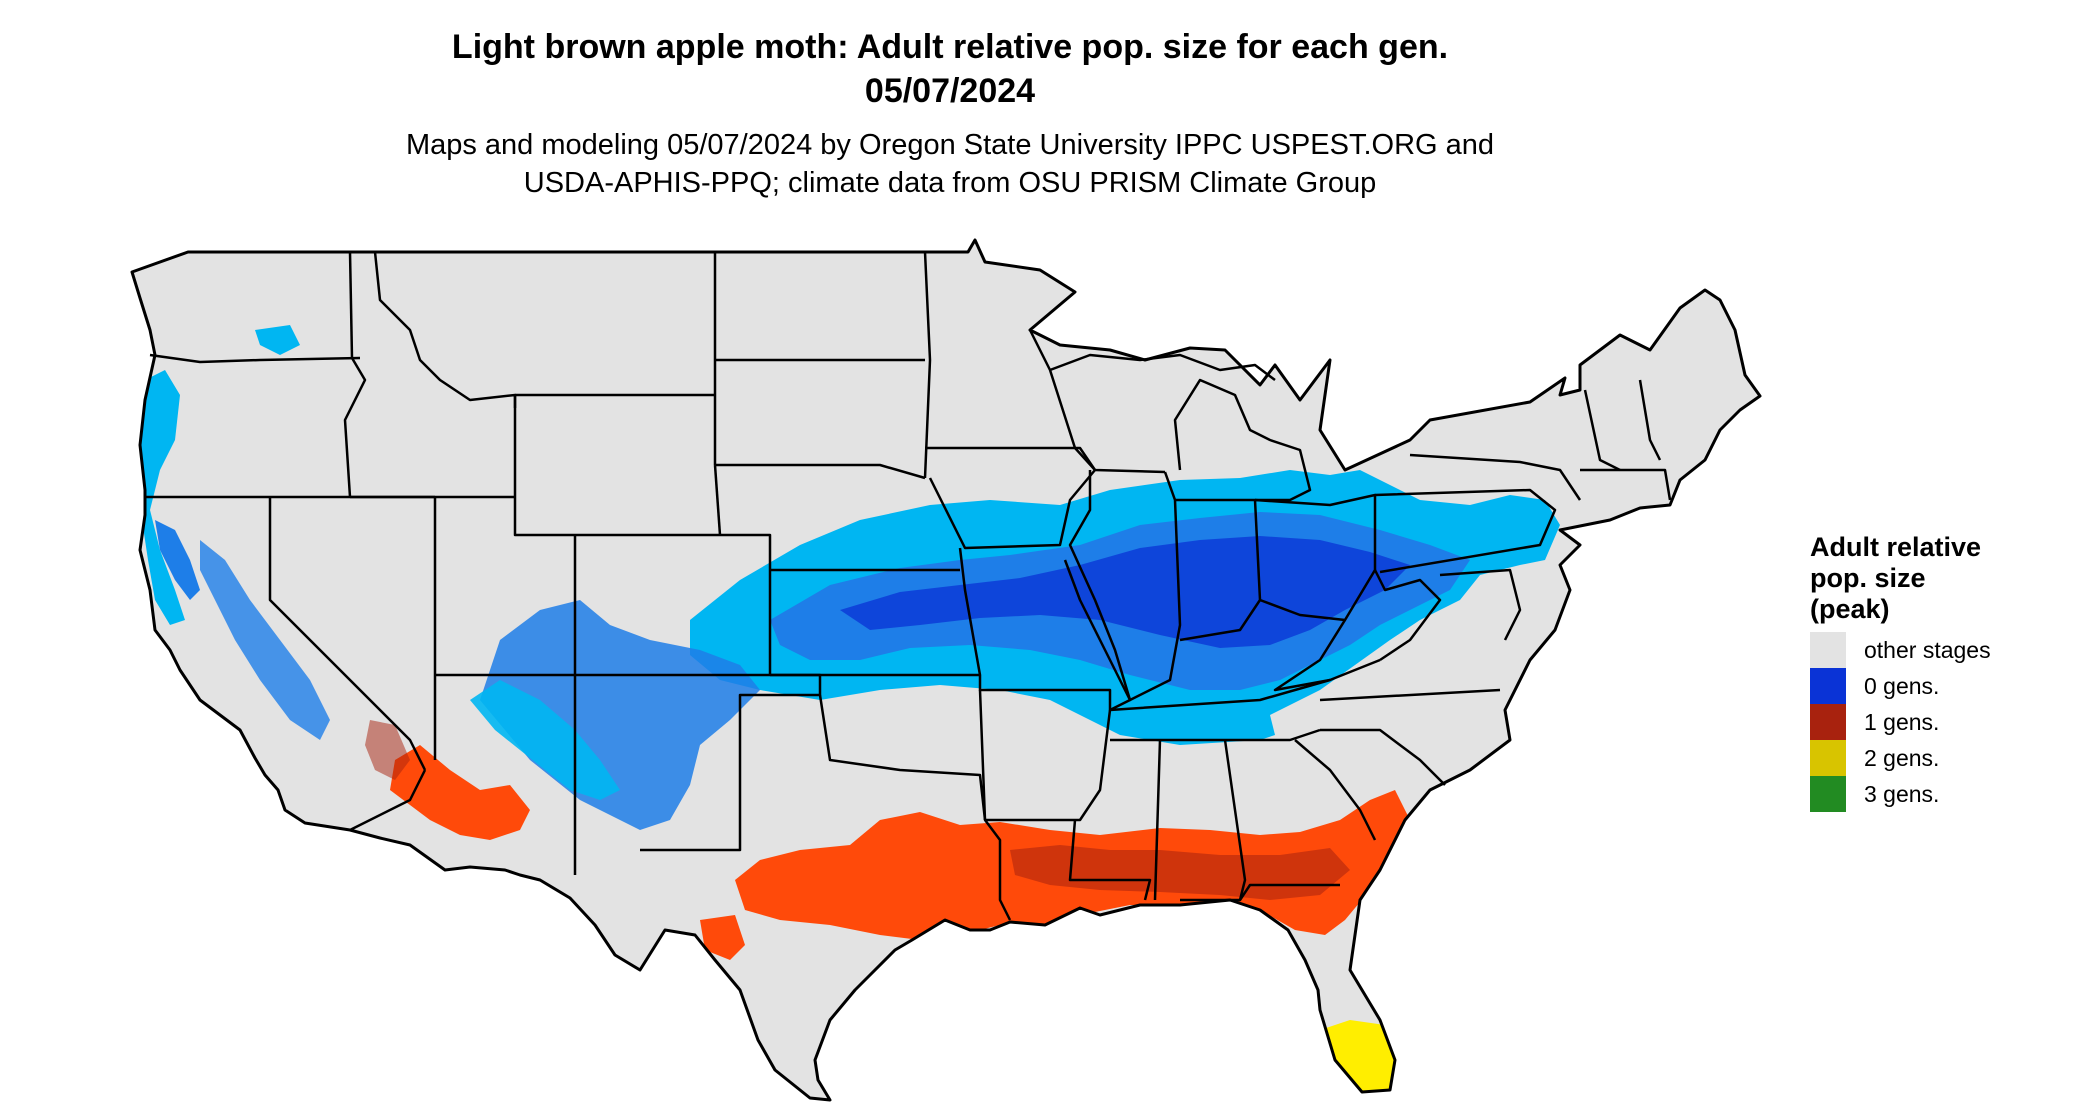 This screenshot has height=1116, width=2100. I want to click on state-border-nd-mn, so click(927, 365).